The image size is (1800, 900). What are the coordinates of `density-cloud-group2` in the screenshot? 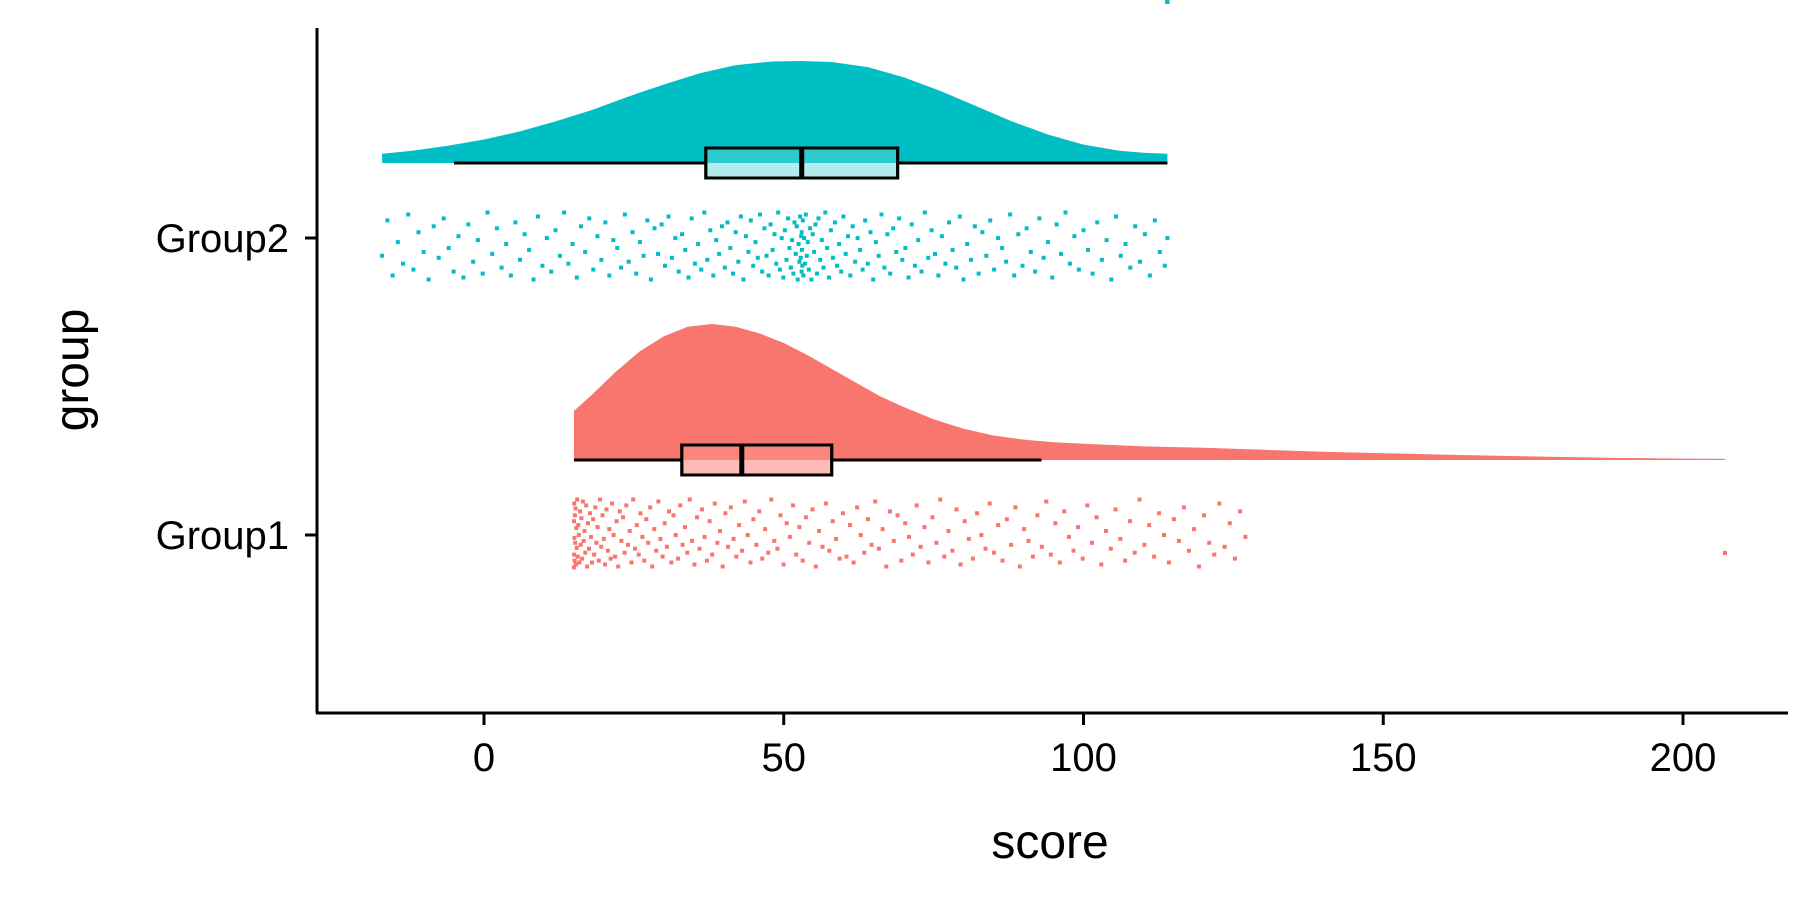 It's located at (775, 112).